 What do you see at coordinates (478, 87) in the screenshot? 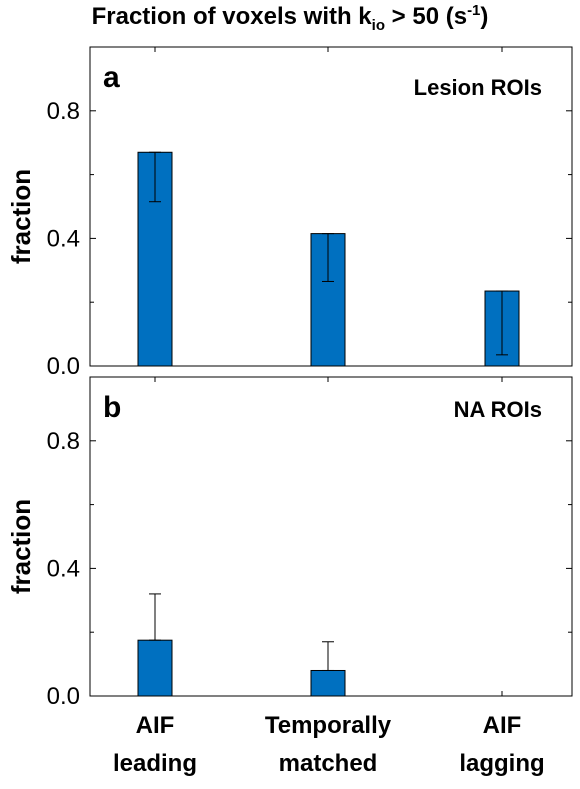
I see `panel-annotation: Lesion ROIs` at bounding box center [478, 87].